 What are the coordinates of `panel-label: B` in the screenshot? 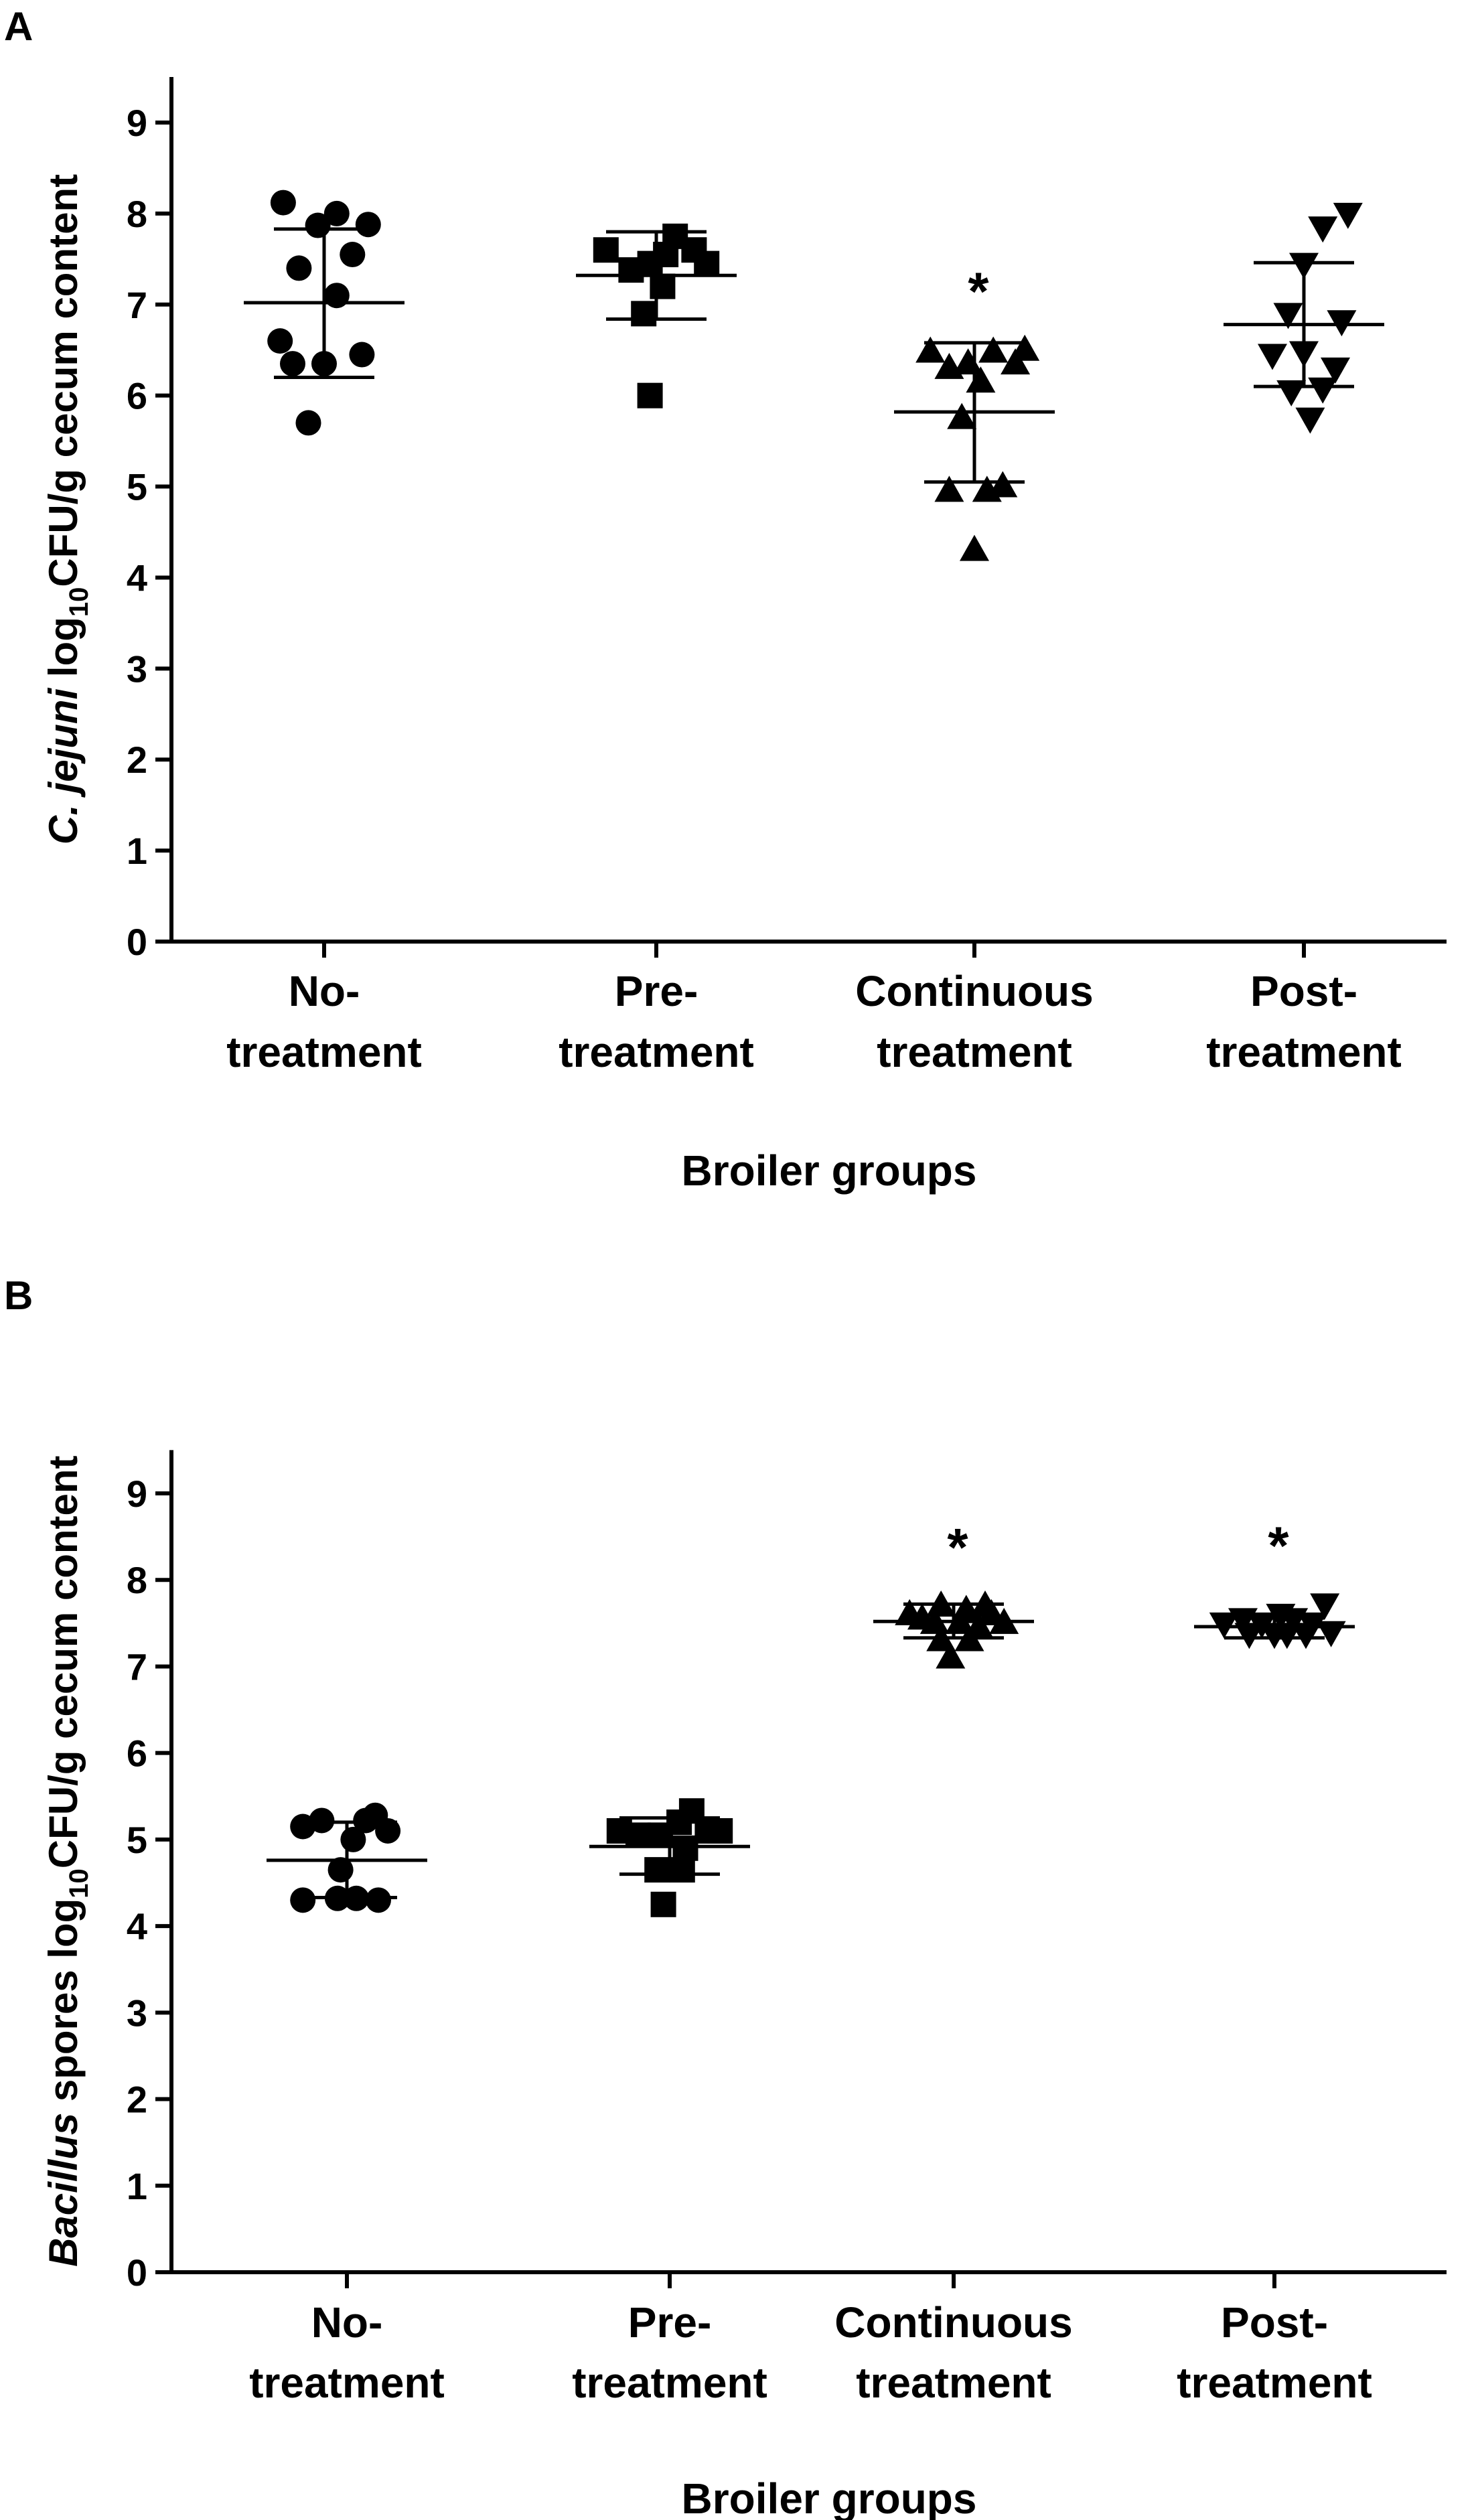 It's located at (18, 1296).